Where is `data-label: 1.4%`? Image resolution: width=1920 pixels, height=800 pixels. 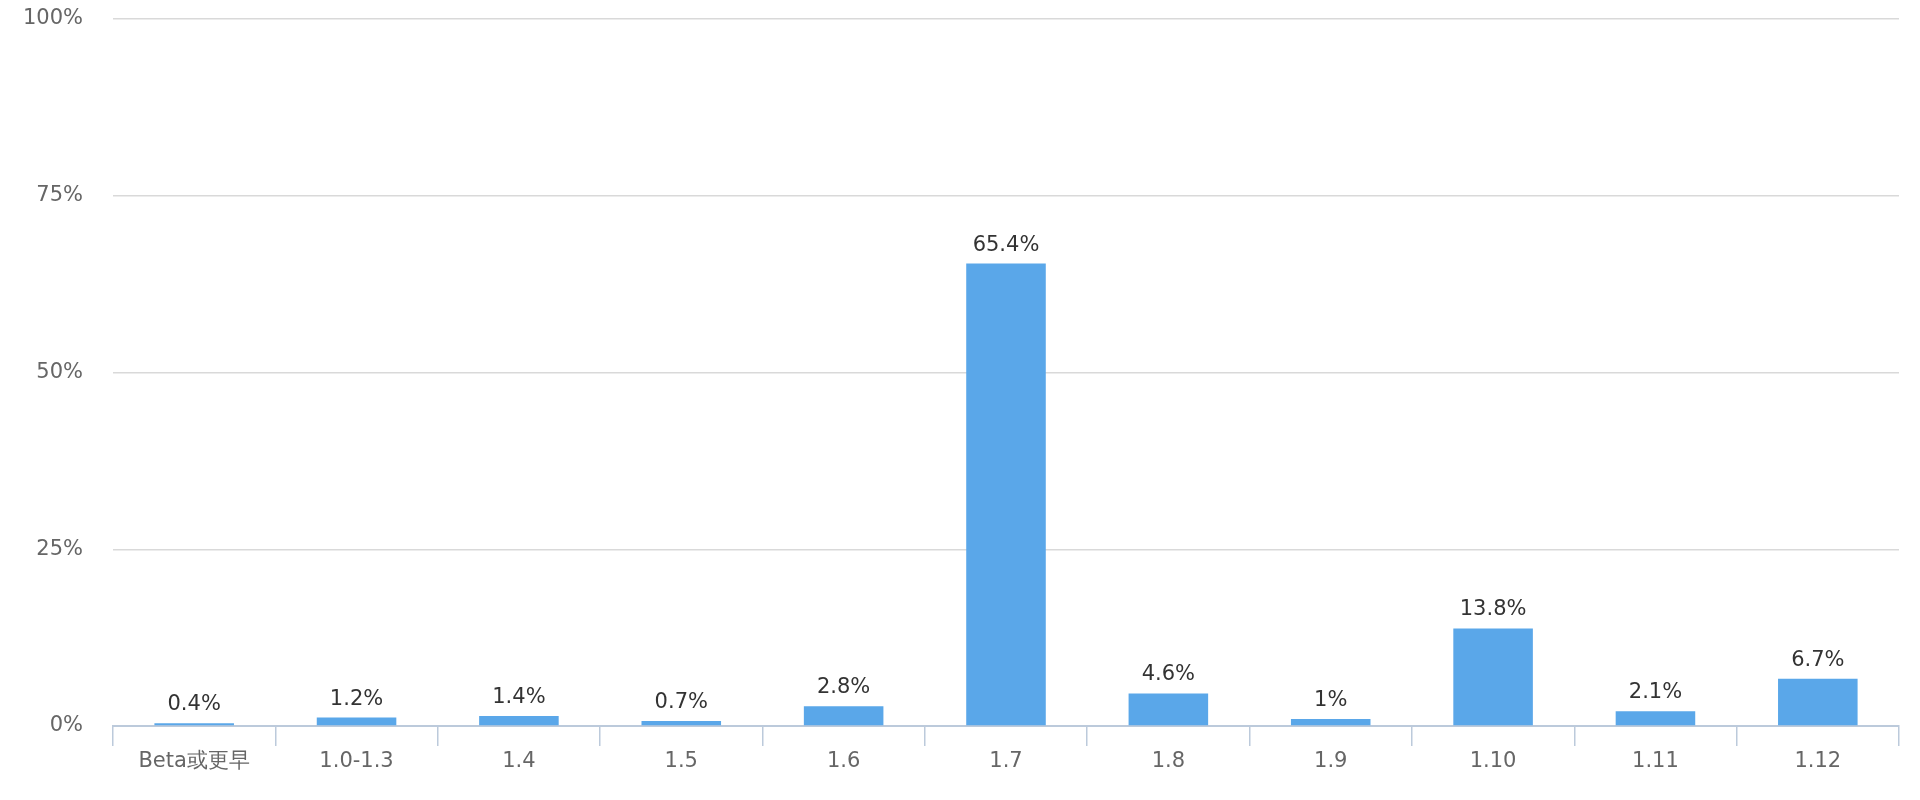 data-label: 1.4% is located at coordinates (519, 696).